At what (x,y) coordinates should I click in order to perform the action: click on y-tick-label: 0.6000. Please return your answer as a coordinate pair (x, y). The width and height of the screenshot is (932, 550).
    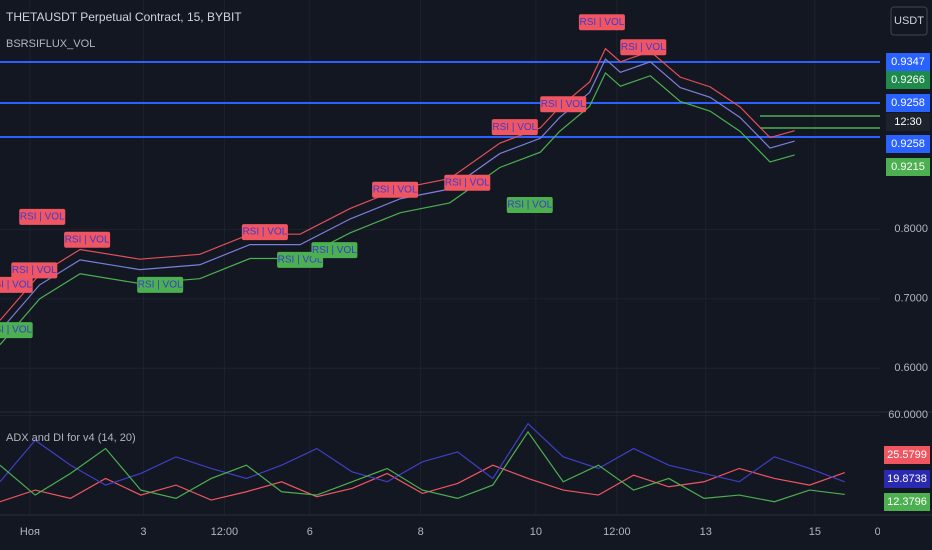
    Looking at the image, I should click on (911, 368).